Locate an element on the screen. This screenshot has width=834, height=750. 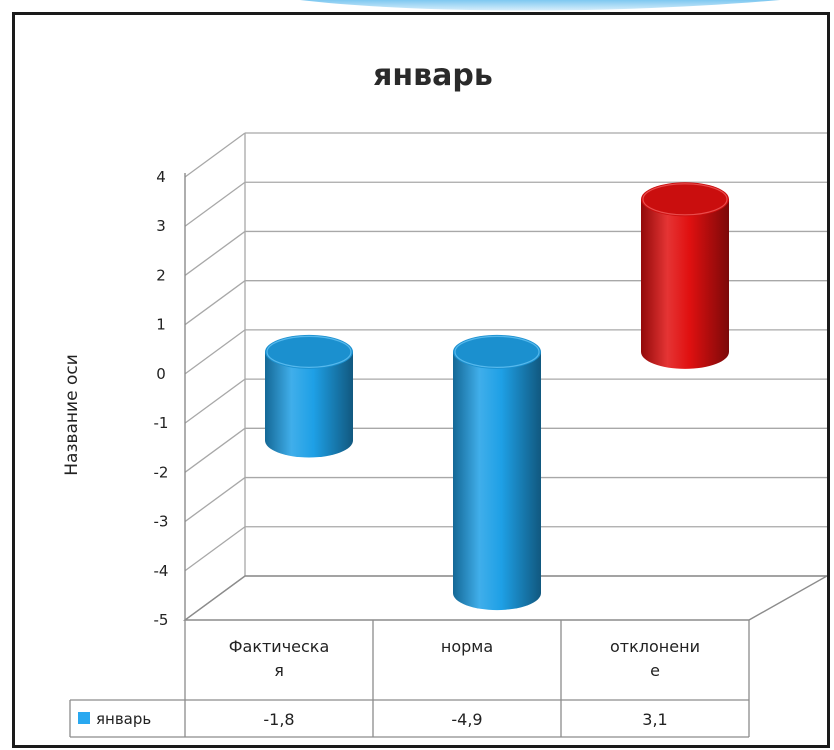
data-table is located at coordinates (409, 679).